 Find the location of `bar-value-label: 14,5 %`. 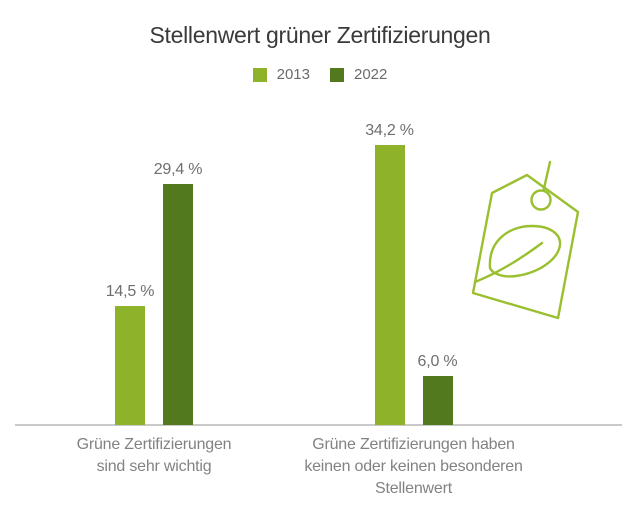

bar-value-label: 14,5 % is located at coordinates (130, 291).